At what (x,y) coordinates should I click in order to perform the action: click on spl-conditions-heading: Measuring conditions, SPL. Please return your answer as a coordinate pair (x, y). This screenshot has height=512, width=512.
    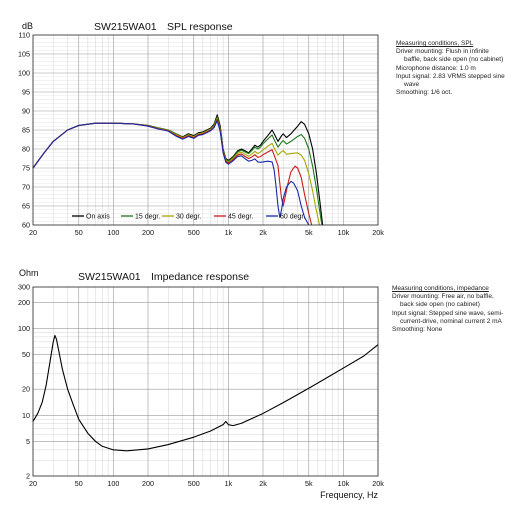
    Looking at the image, I should click on (435, 43).